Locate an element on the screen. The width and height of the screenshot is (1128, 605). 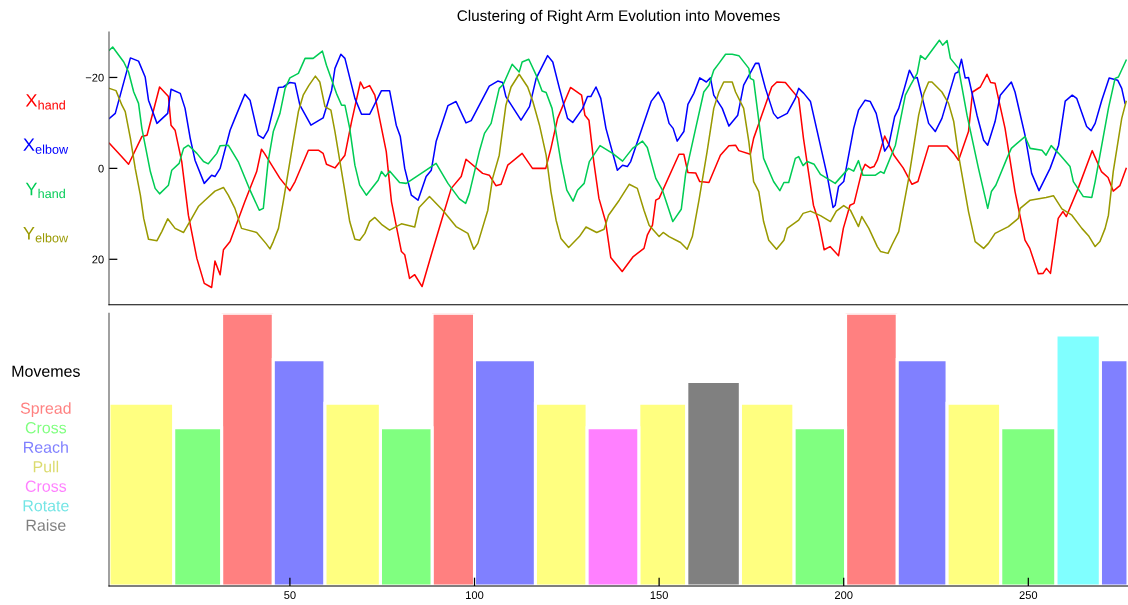
x-tick-label: 150 is located at coordinates (659, 595).